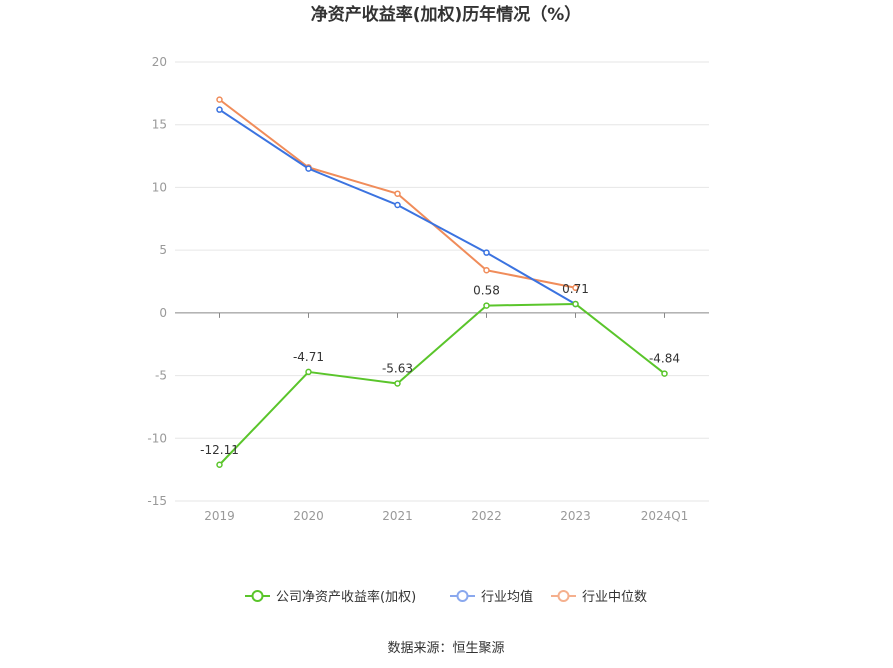  I want to click on source-note: 数据来源：恒生聚源, so click(445, 648).